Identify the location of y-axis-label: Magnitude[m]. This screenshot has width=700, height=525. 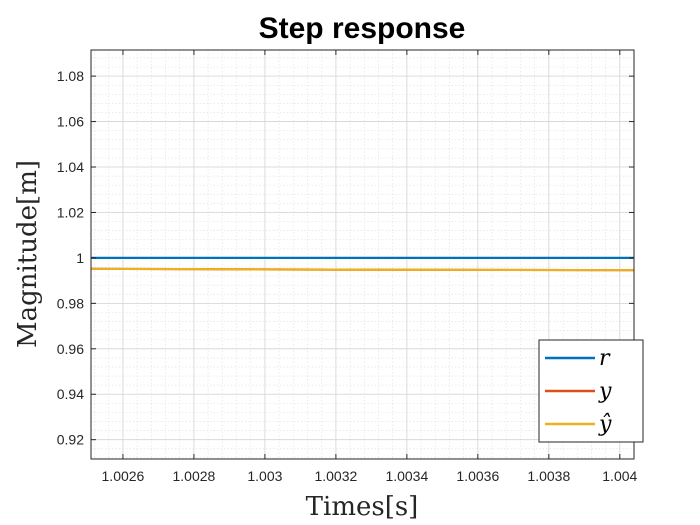
(28, 254).